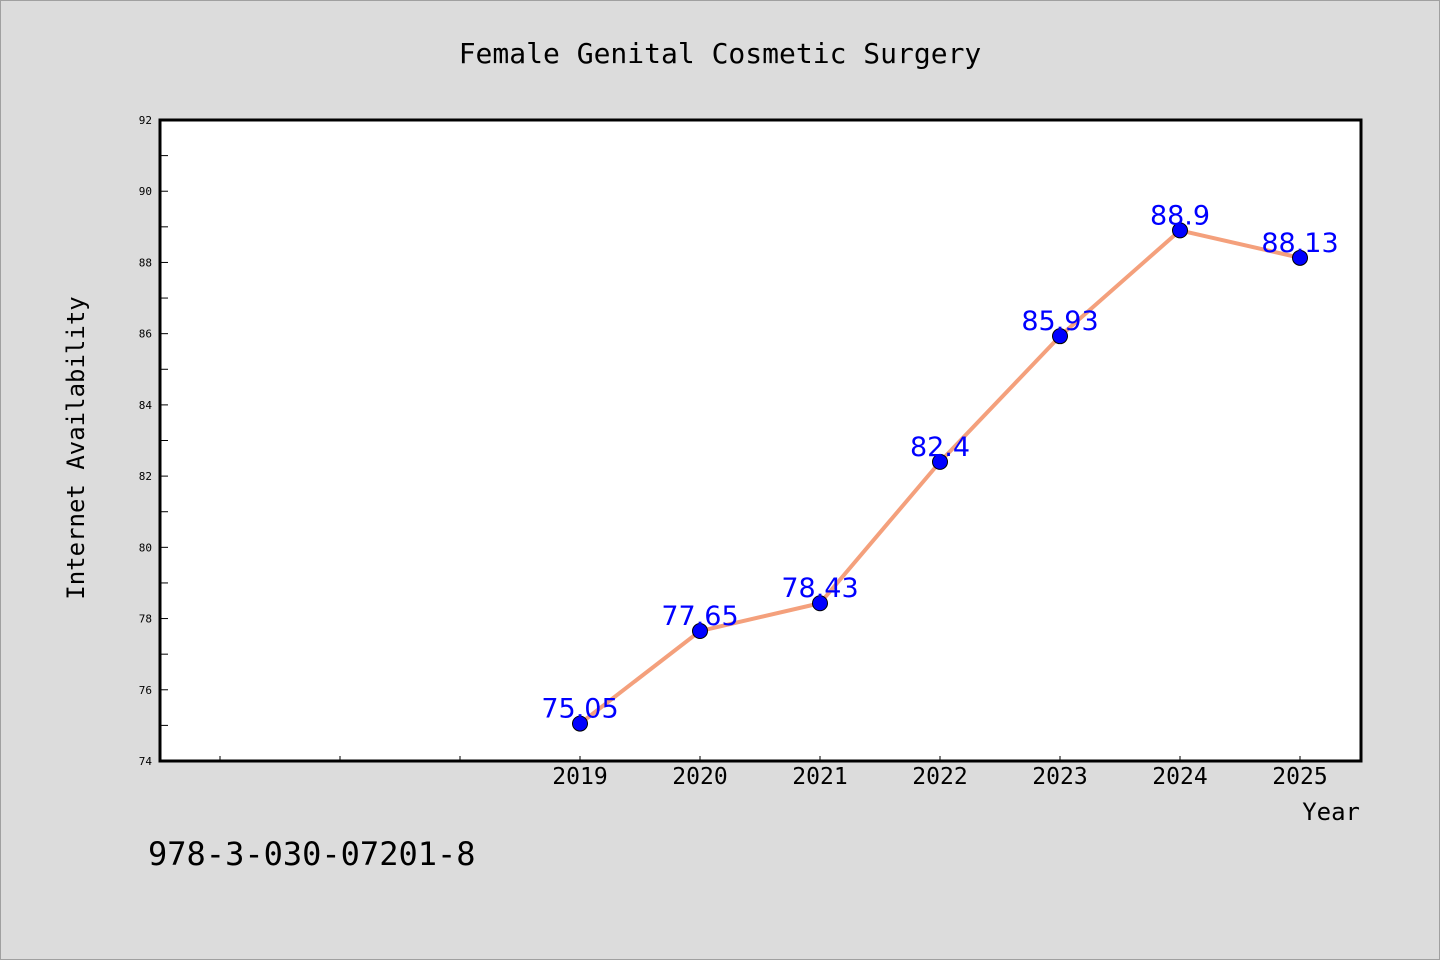 This screenshot has width=1440, height=960. I want to click on y-tick-label: 80, so click(145, 547).